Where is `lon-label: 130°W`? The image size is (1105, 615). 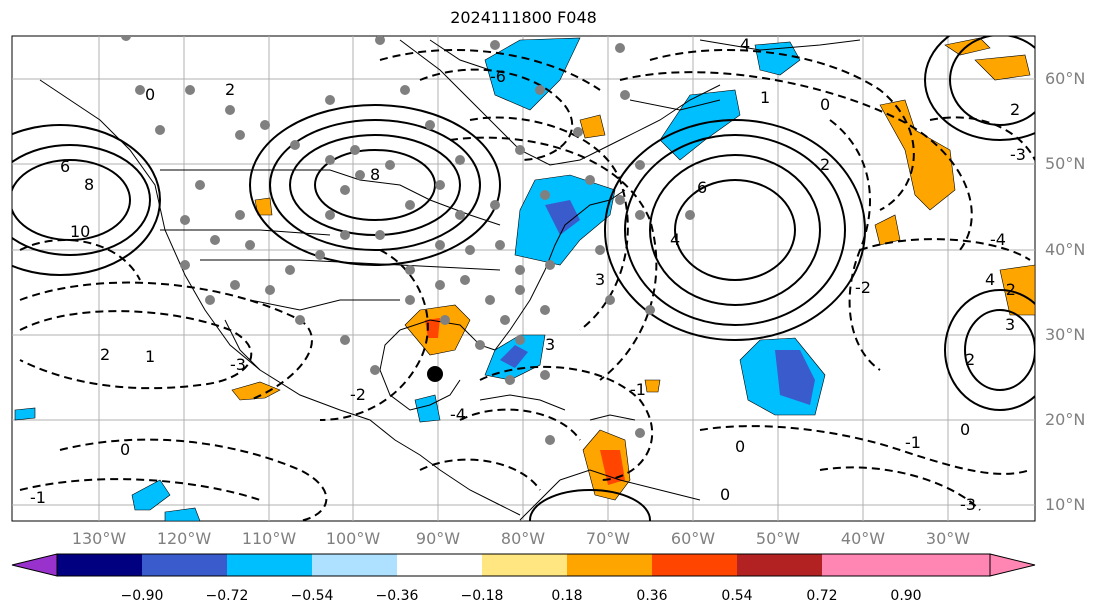 lon-label: 130°W is located at coordinates (99, 538).